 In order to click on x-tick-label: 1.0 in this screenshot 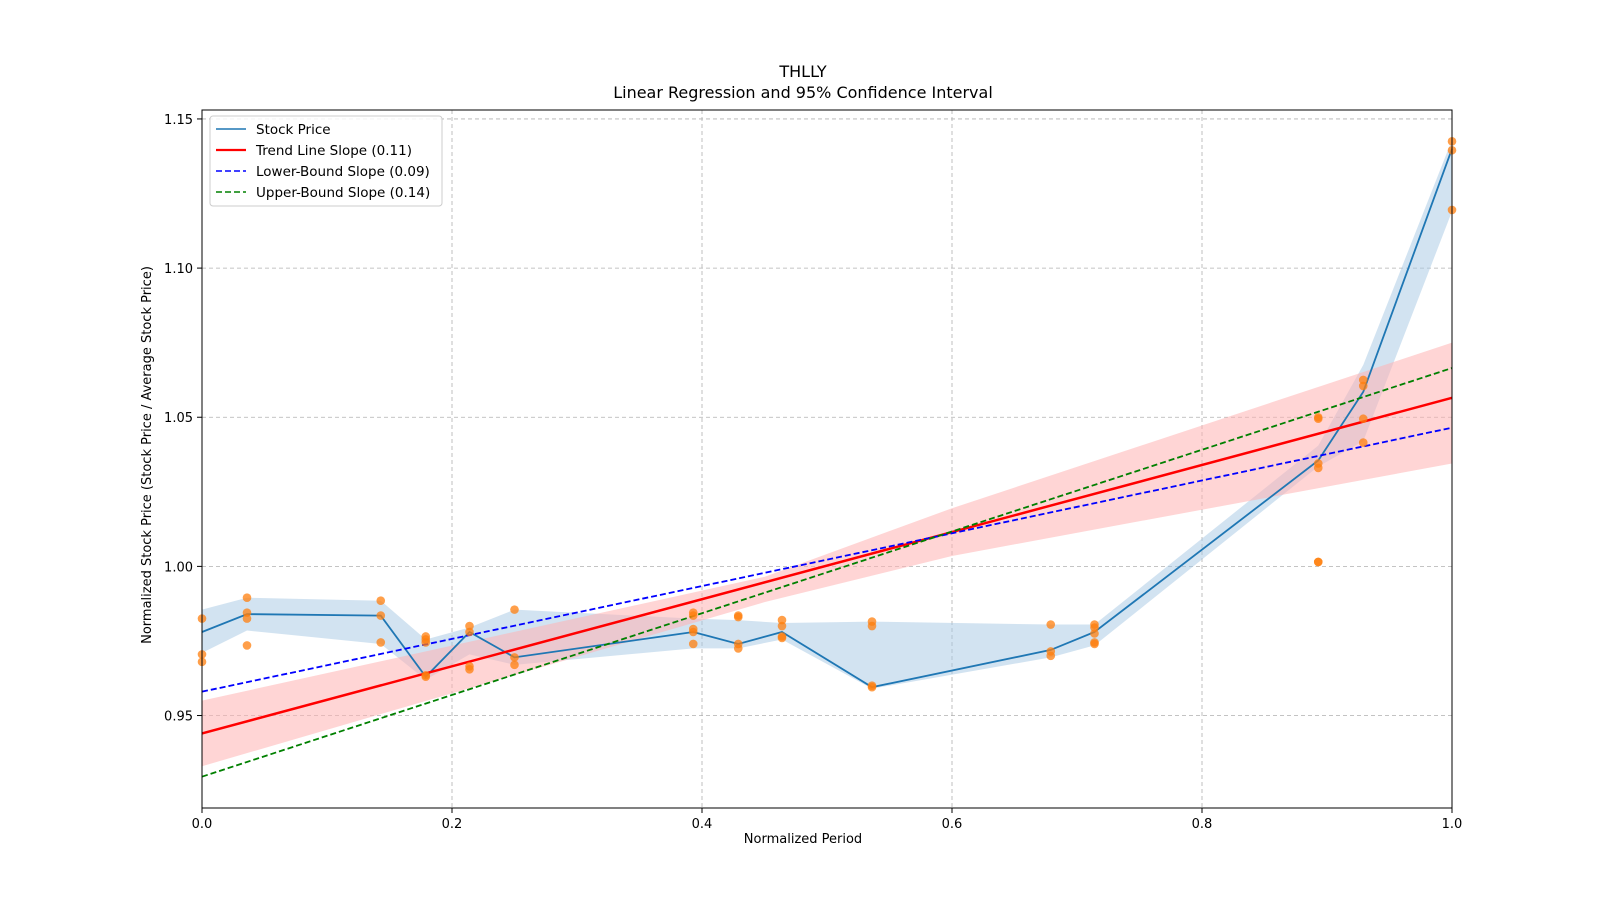, I will do `click(1452, 824)`.